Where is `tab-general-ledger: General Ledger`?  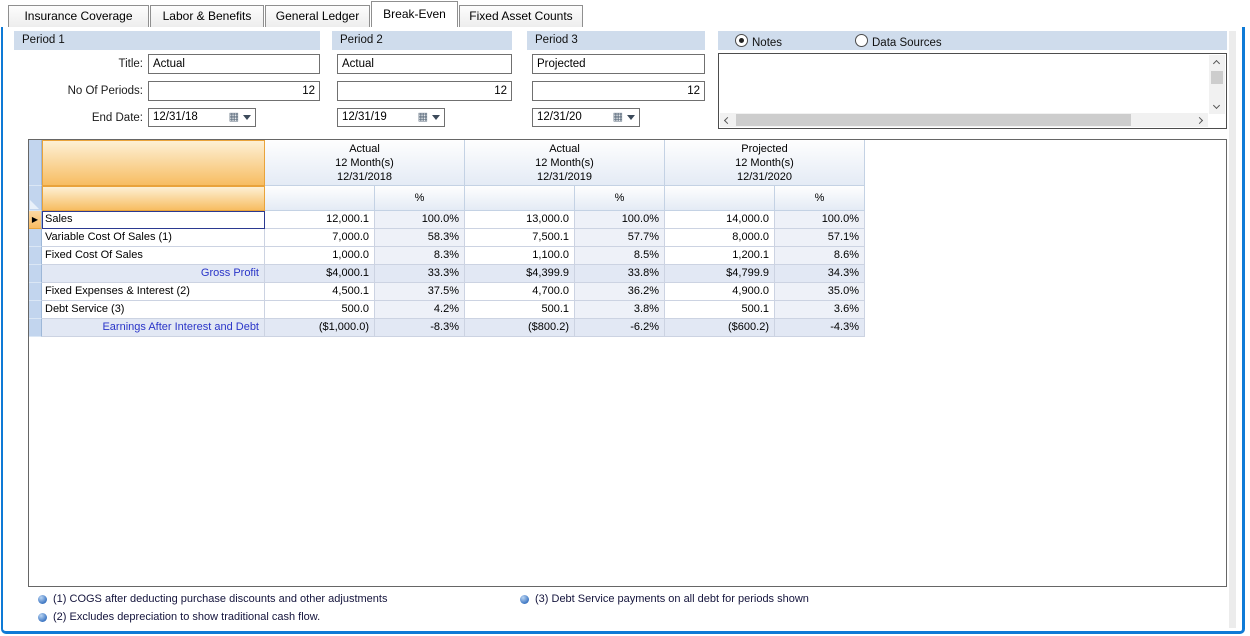 tab-general-ledger: General Ledger is located at coordinates (317, 16).